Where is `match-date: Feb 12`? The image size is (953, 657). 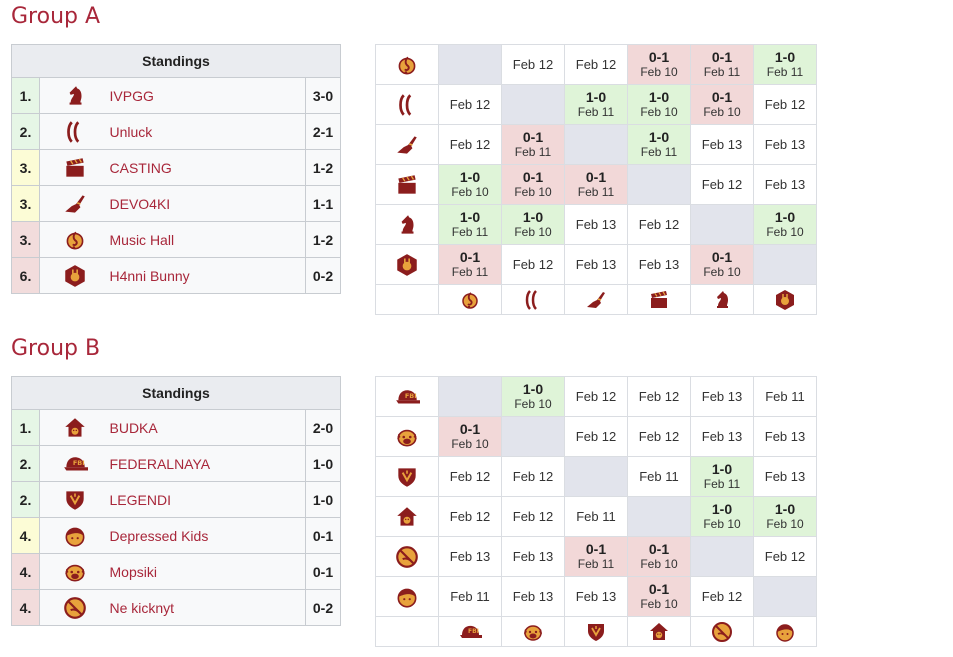 match-date: Feb 12 is located at coordinates (659, 224).